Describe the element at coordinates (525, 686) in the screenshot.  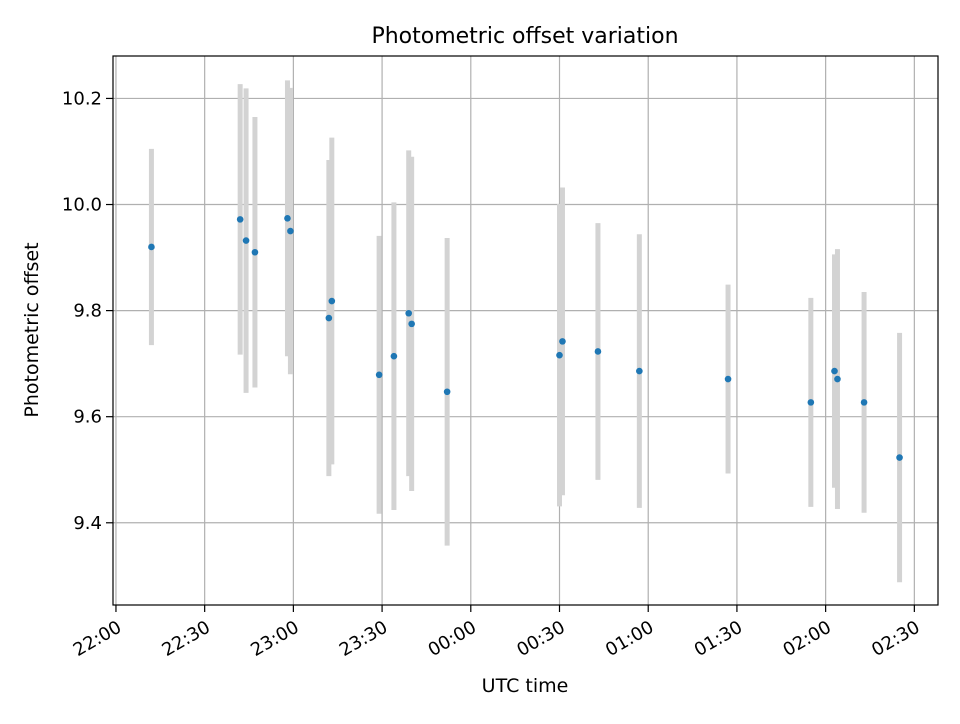
I see `x-axis-label: UTC time` at that location.